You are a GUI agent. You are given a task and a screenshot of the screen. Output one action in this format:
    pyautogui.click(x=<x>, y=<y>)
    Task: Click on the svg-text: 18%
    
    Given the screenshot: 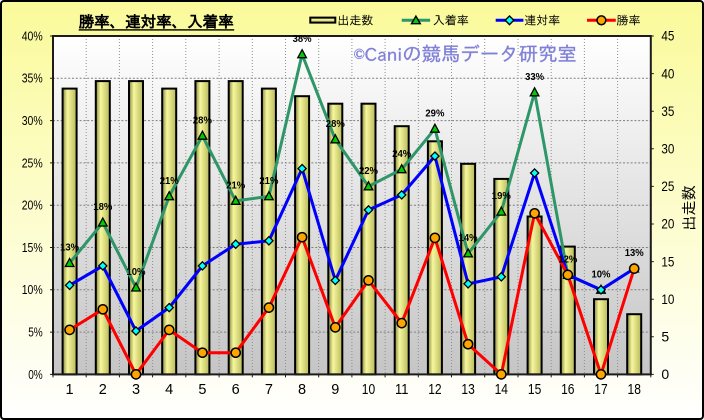 What is the action you would take?
    pyautogui.click(x=103, y=207)
    